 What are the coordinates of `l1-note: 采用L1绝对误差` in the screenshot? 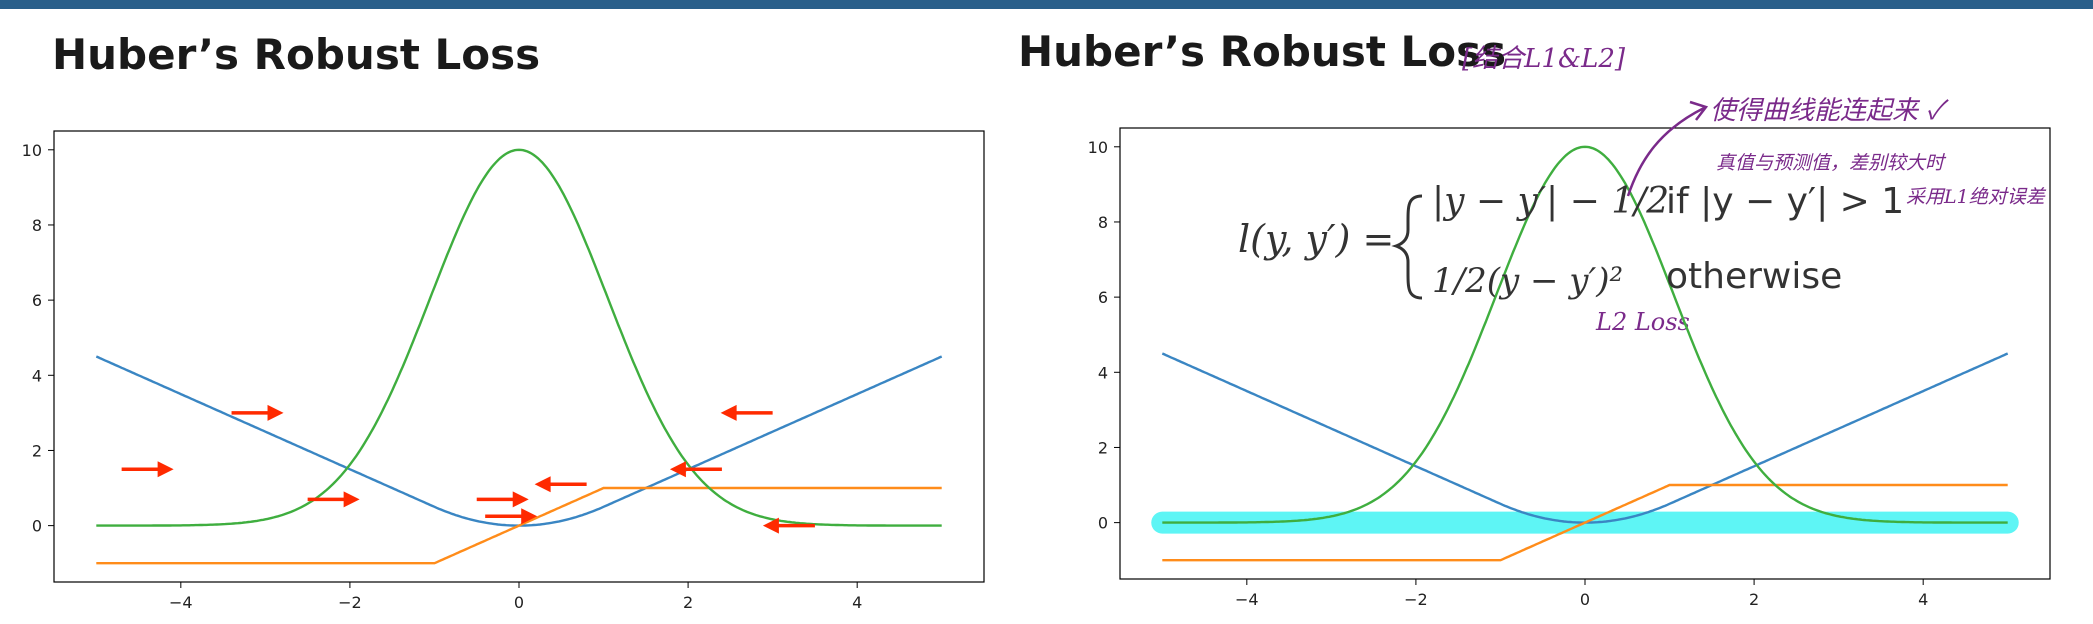 It's located at (1975, 197).